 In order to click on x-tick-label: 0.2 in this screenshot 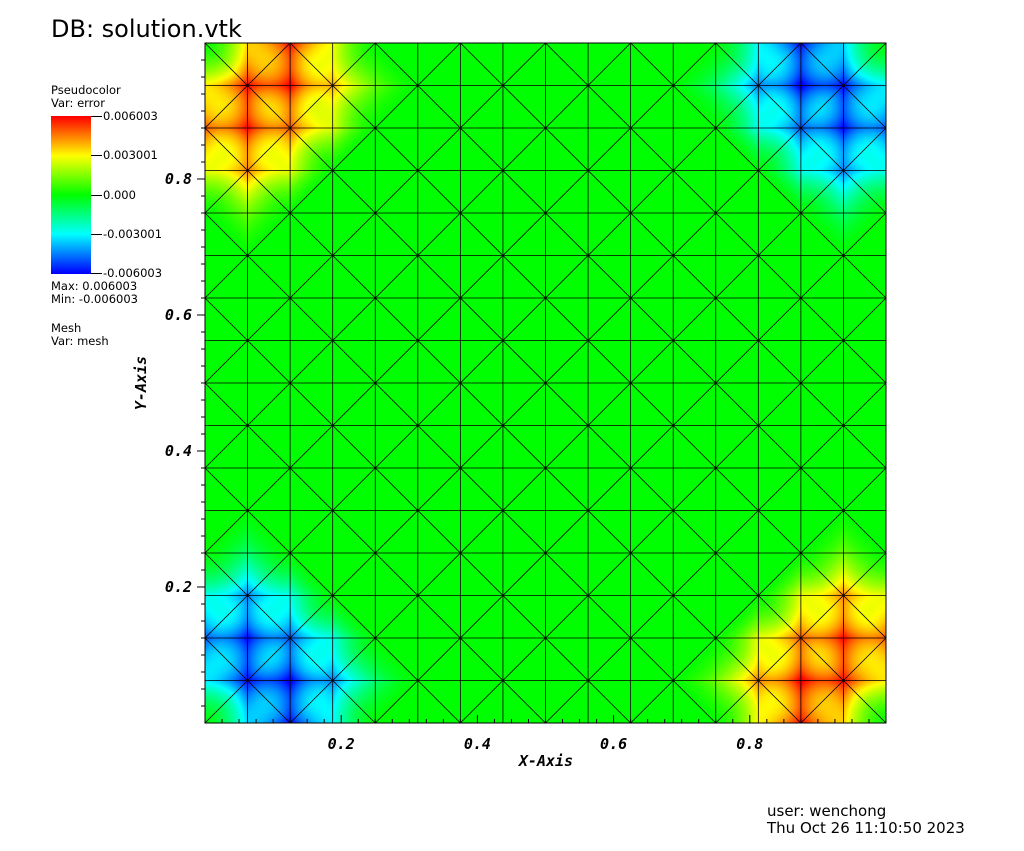, I will do `click(341, 744)`.